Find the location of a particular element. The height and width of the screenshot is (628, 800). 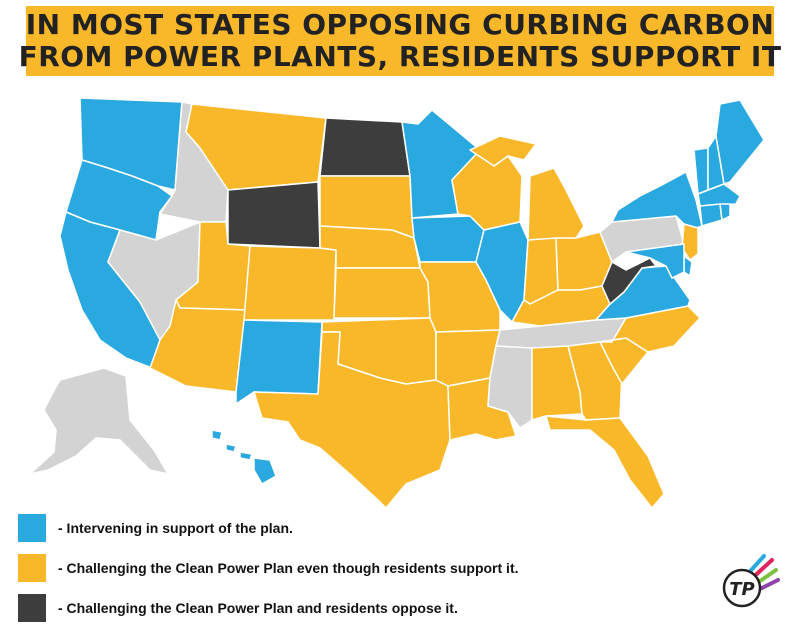

state-me is located at coordinates (740, 142).